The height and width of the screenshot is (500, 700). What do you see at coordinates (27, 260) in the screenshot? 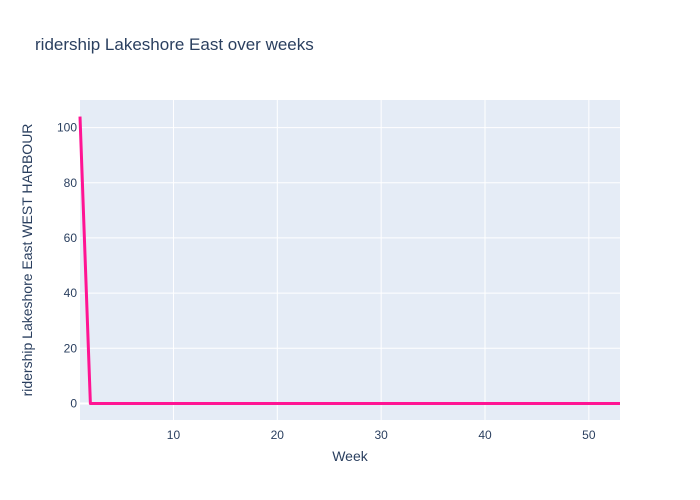
I see `y-axis-label: ridership Lakeshore East WEST HARBOUR` at bounding box center [27, 260].